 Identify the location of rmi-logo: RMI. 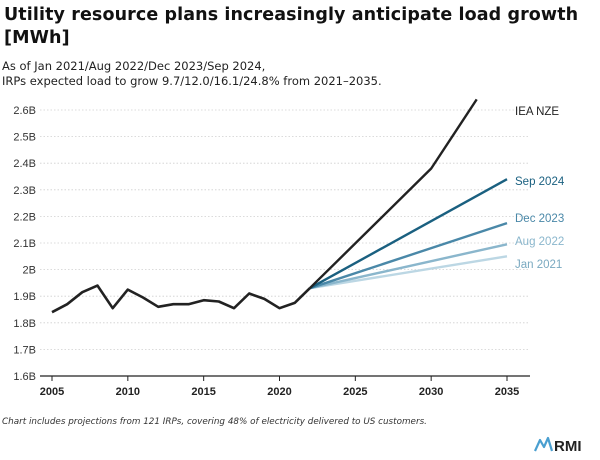
(563, 445).